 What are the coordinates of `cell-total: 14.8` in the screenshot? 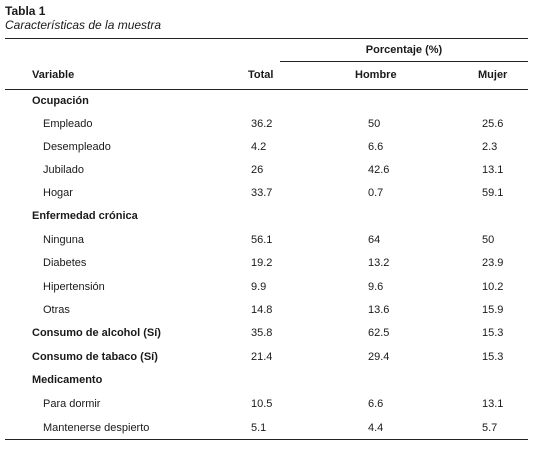 It's located at (262, 310).